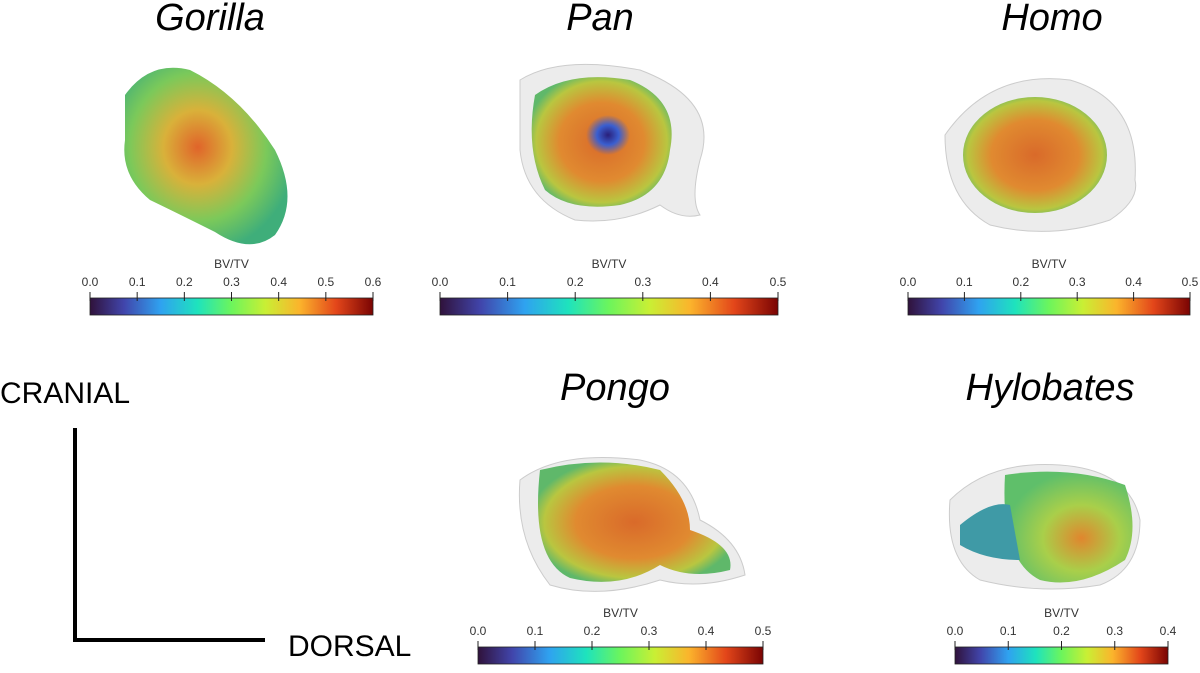 The width and height of the screenshot is (1200, 673). I want to click on specimen-pan, so click(612, 142).